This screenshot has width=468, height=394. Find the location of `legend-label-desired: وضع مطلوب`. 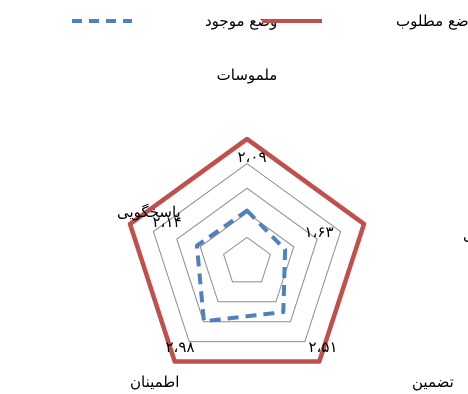

legend-label-desired: وضع مطلوب is located at coordinates (432, 21).